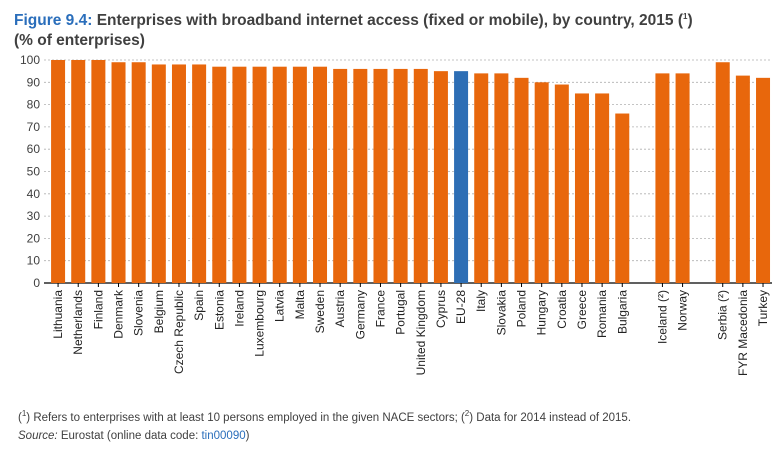 Image resolution: width=781 pixels, height=456 pixels. Describe the element at coordinates (461, 307) in the screenshot. I see `x-tick-label: EU-28` at that location.